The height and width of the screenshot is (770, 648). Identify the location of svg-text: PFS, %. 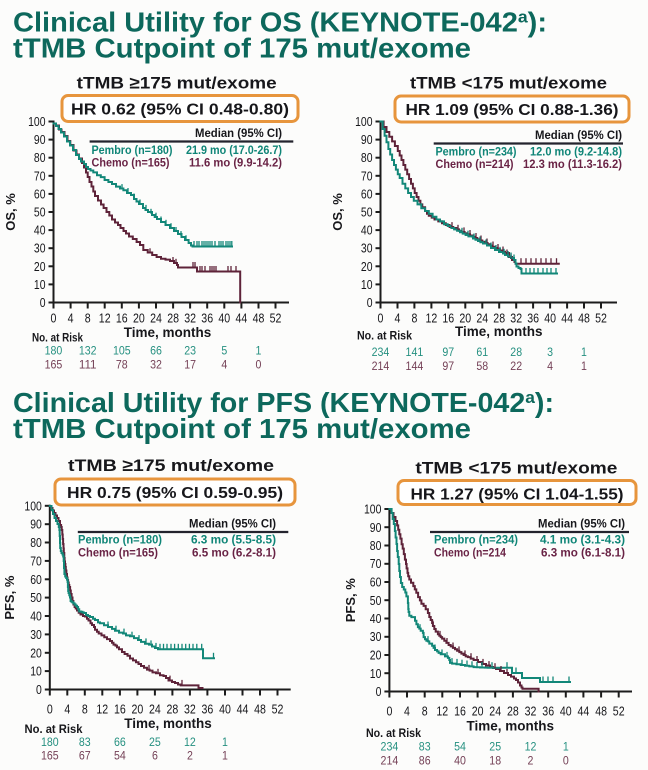
(9, 597).